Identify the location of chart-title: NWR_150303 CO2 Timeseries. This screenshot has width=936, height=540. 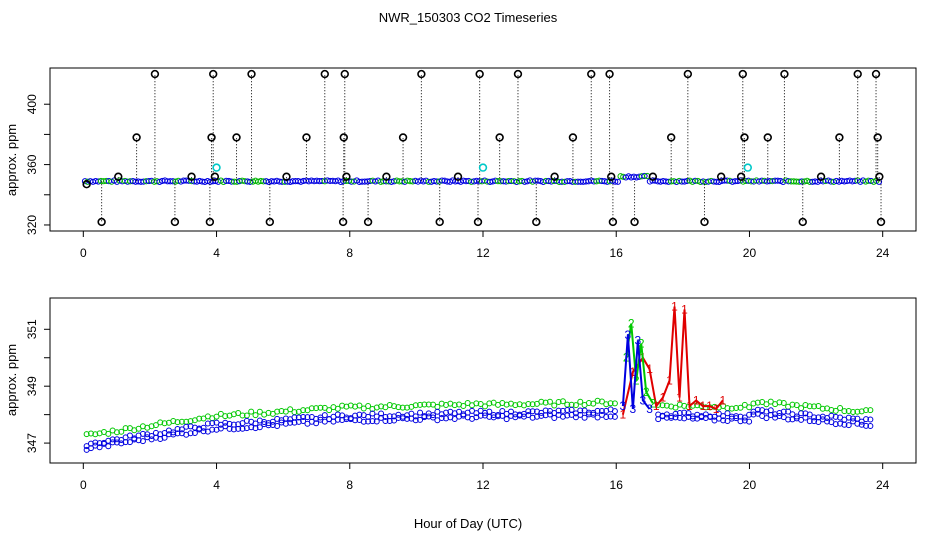
(468, 17).